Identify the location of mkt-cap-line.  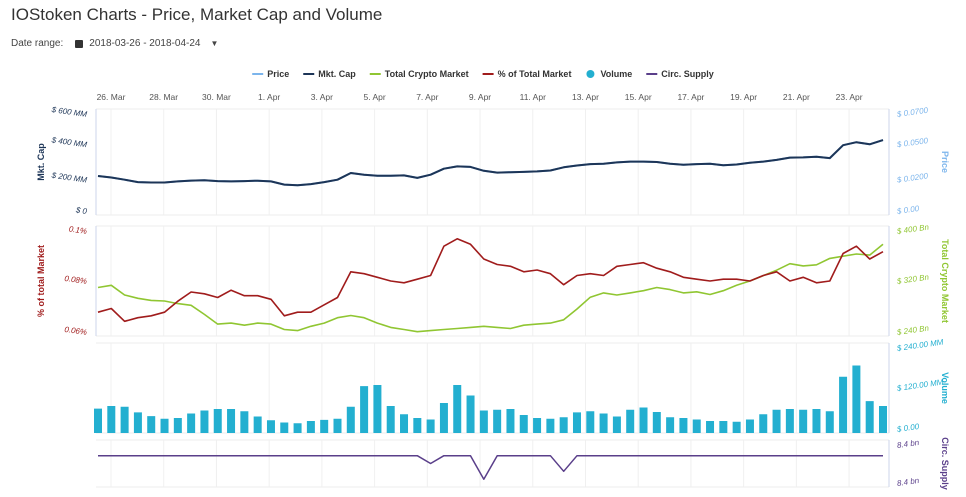
(490, 163).